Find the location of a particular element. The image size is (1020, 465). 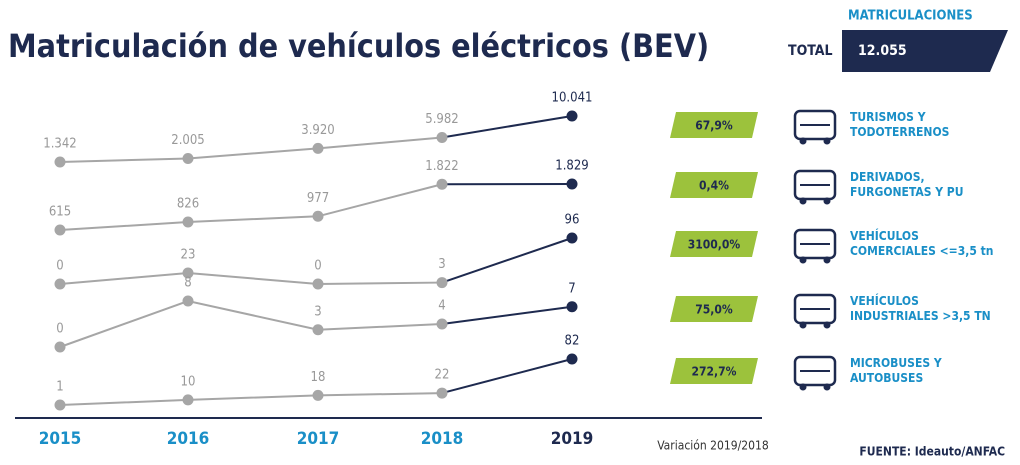

data-label: 2.005 is located at coordinates (187, 140).